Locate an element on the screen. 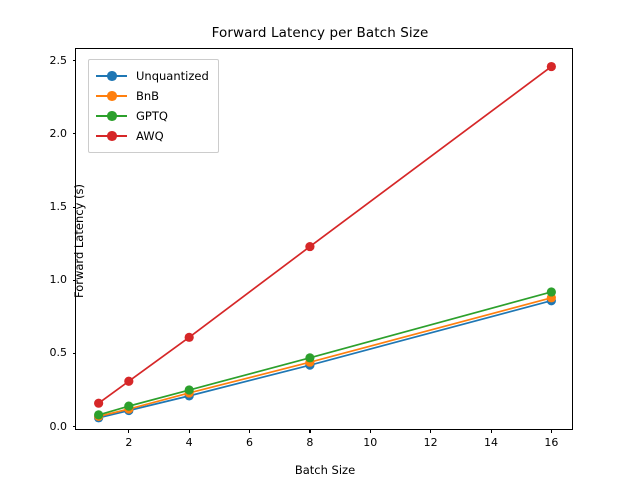  x-tick-label: 6 is located at coordinates (250, 442).